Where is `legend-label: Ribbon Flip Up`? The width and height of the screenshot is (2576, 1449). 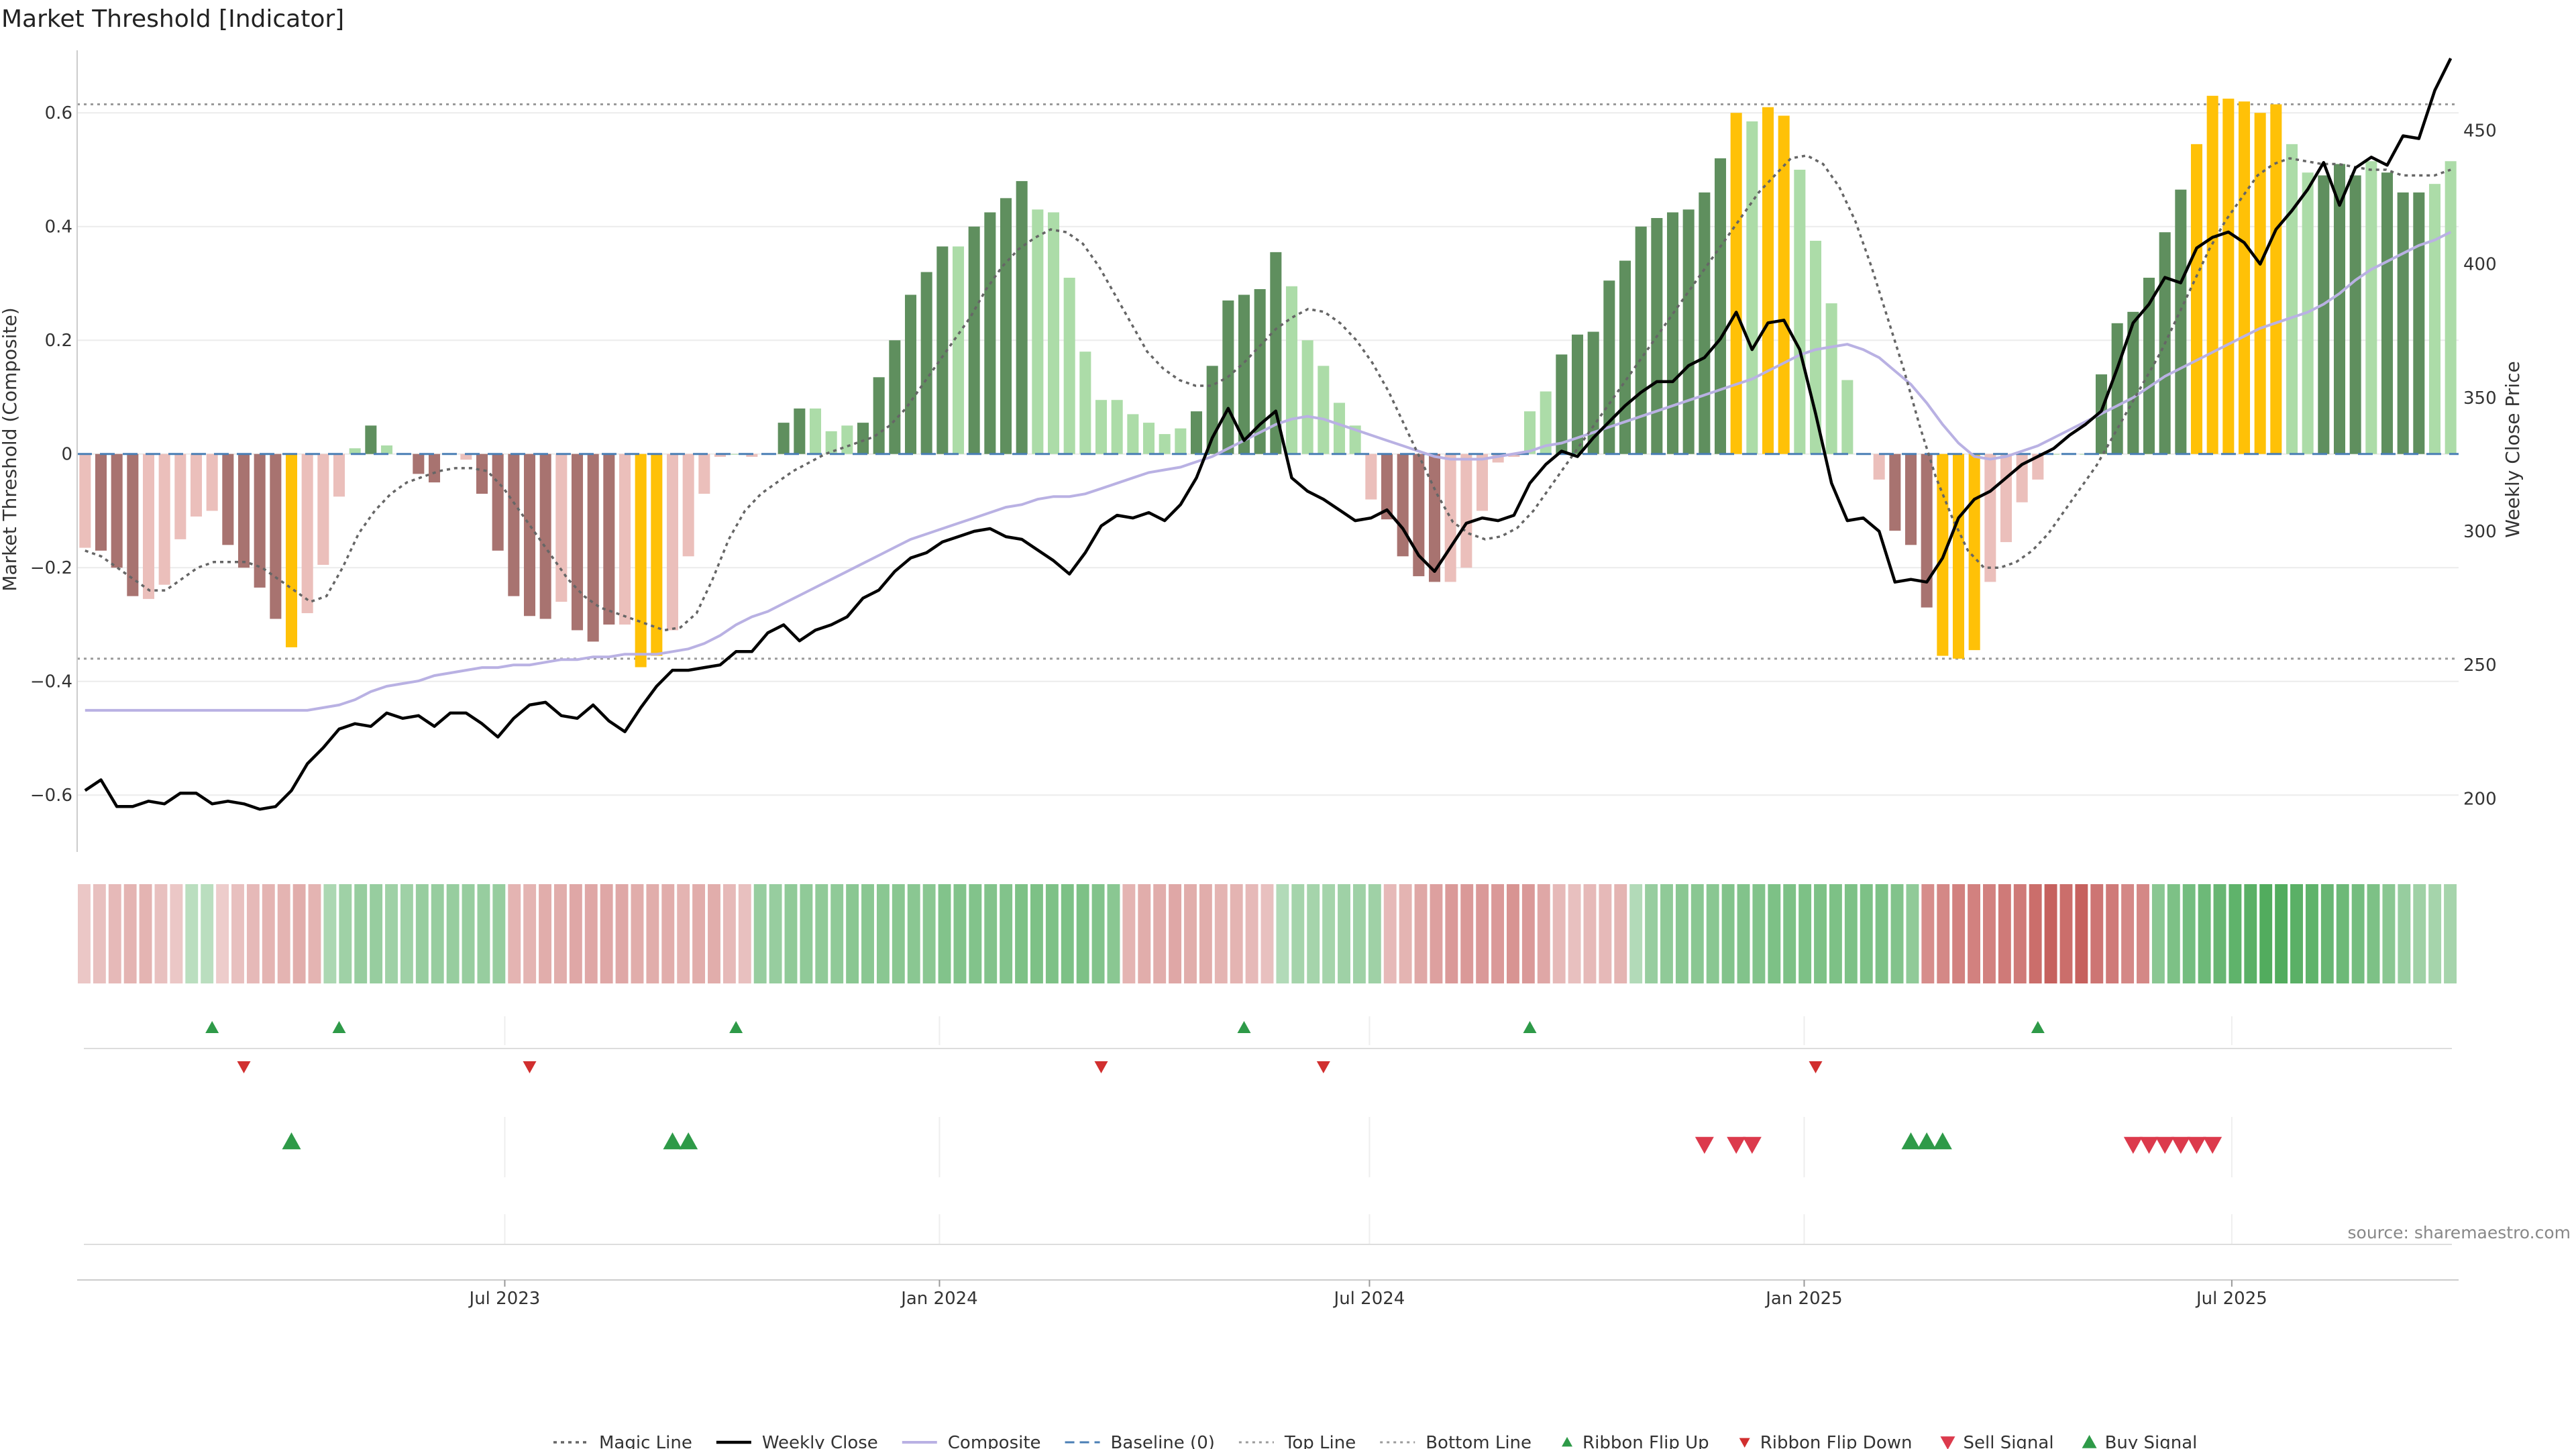 legend-label: Ribbon Flip Up is located at coordinates (1645, 1441).